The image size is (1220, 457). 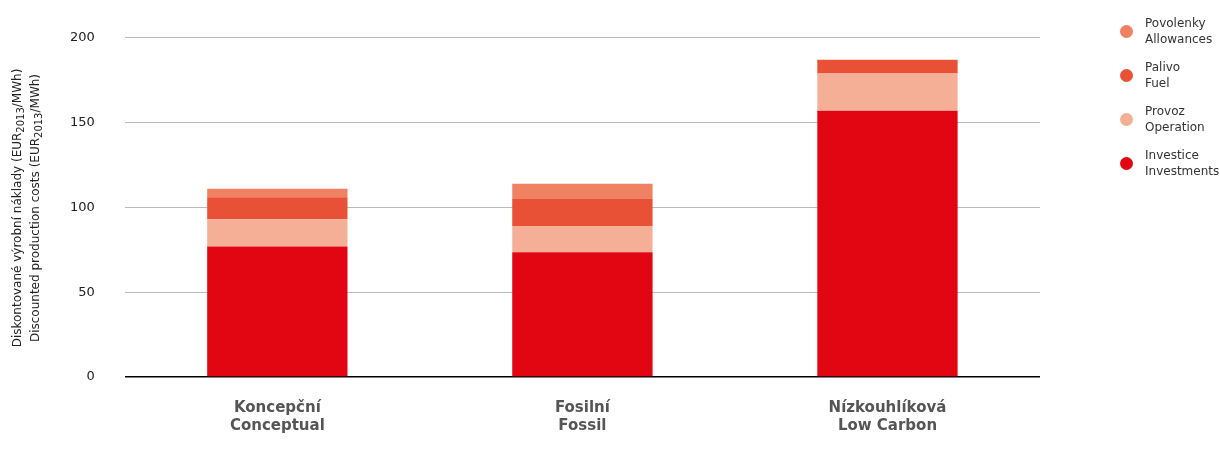 I want to click on legend-label: Provoz Operation, so click(x=1175, y=119).